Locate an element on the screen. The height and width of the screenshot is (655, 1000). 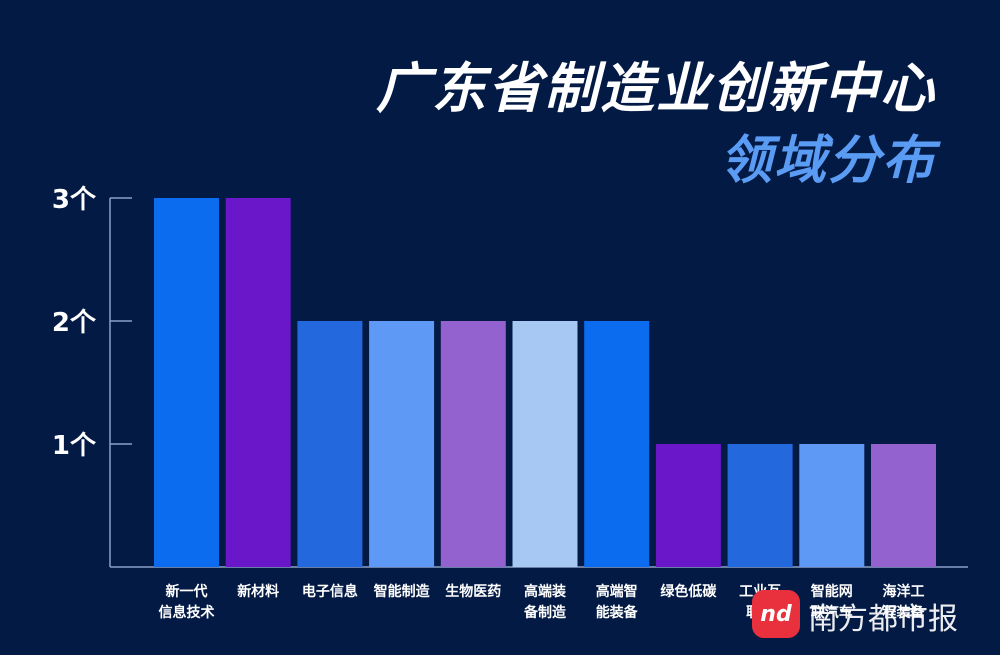
x-tick-label-line: 能装备 is located at coordinates (617, 612).